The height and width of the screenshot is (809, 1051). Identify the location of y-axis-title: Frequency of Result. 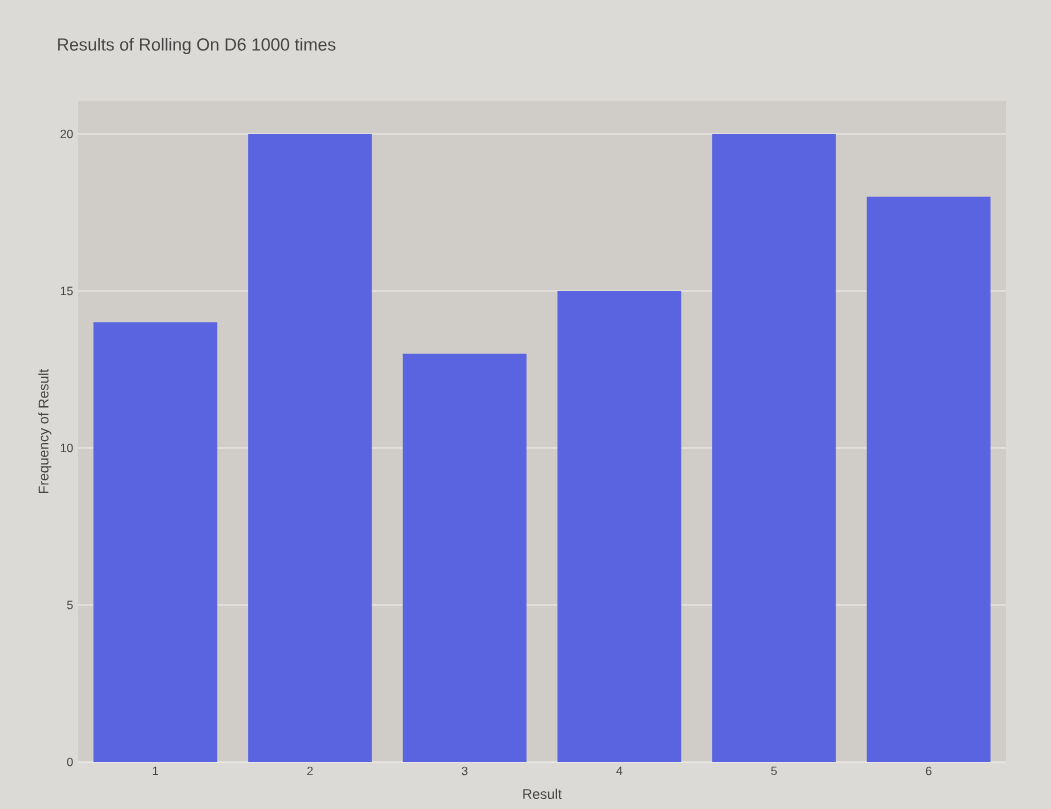
(45, 430).